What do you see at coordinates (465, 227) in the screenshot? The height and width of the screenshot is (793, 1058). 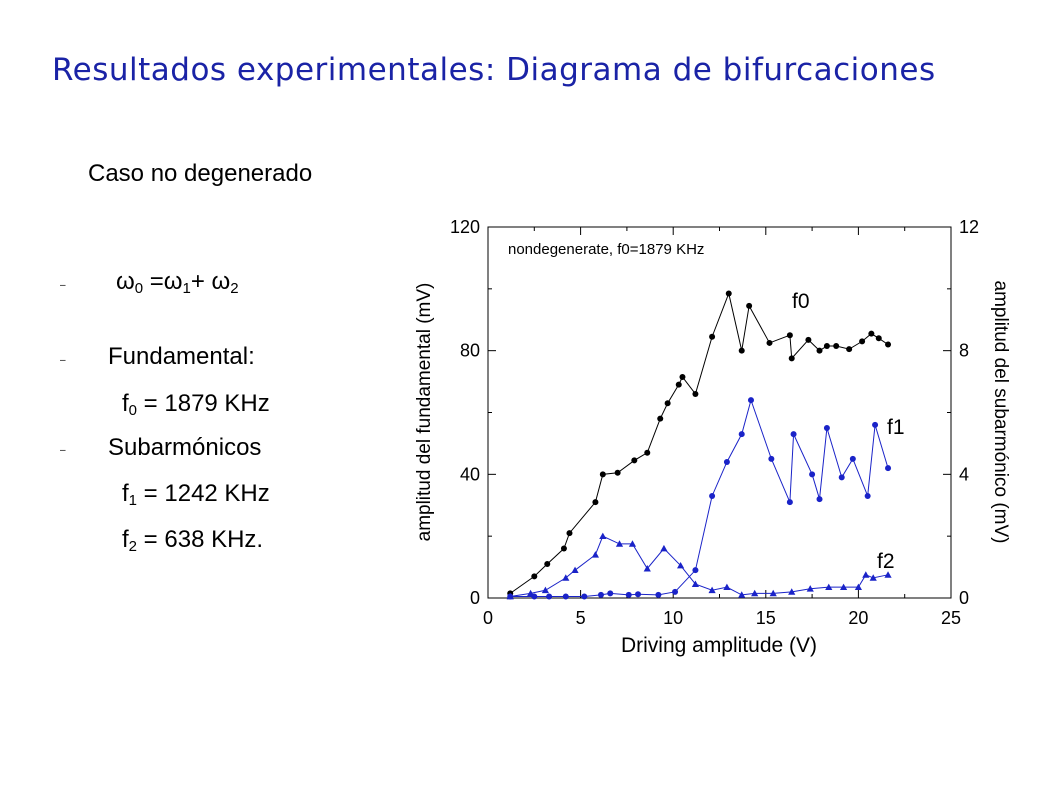 I see `y-tick-label: 120` at bounding box center [465, 227].